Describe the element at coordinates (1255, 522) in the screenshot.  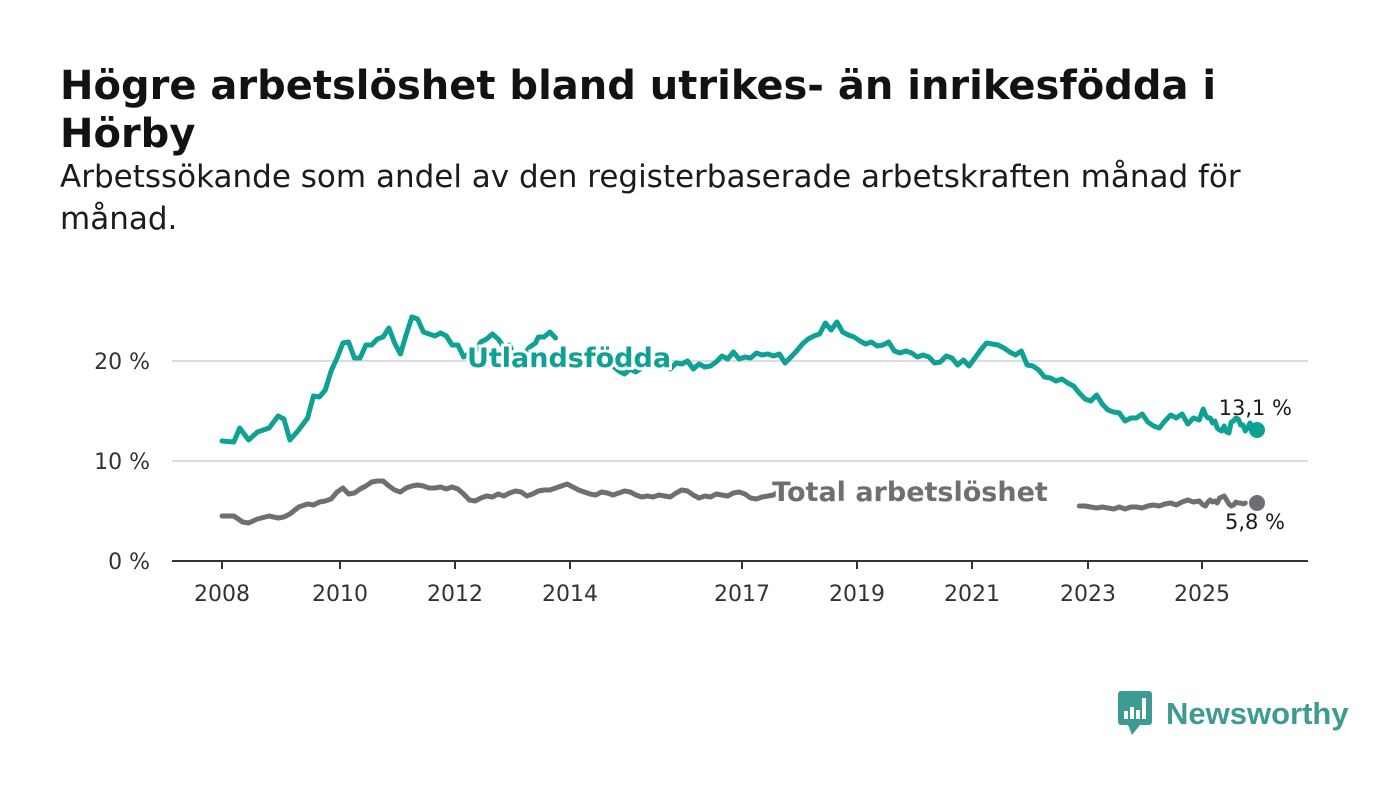
I see `series-end-label: 5,8 %` at that location.